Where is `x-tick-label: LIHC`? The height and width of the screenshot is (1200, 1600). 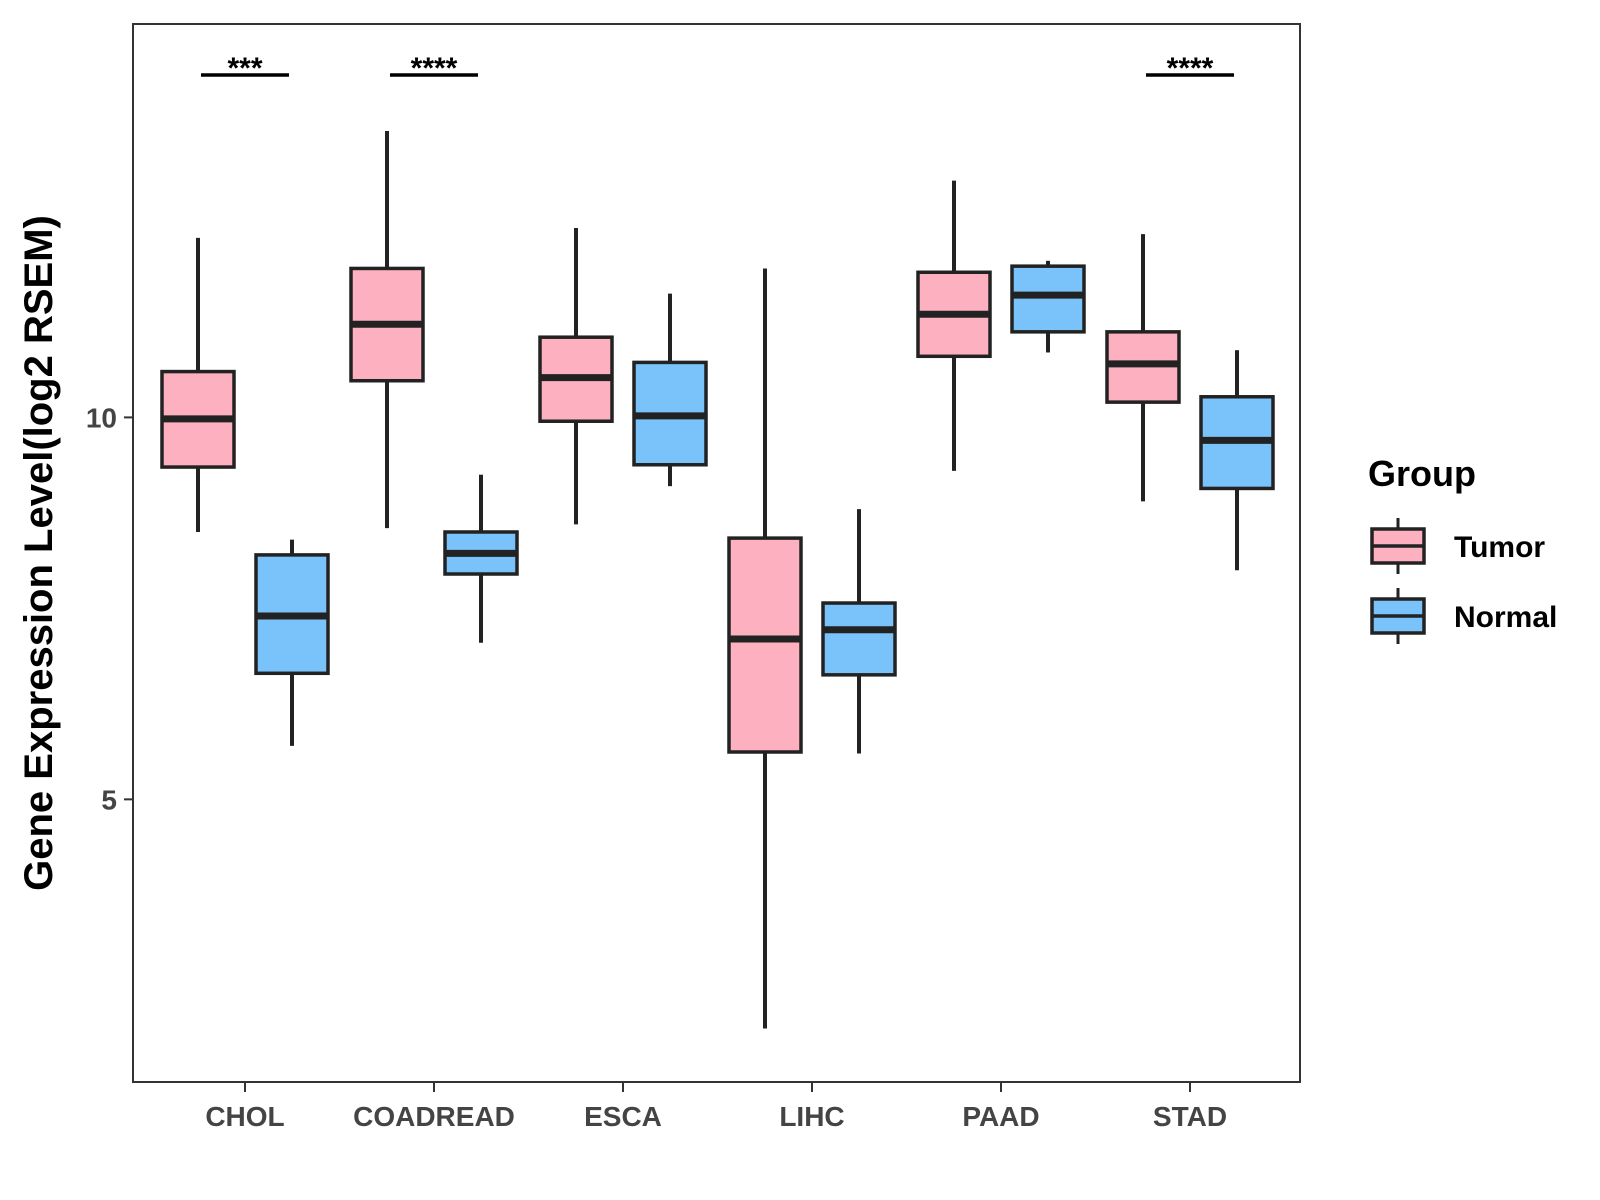 x-tick-label: LIHC is located at coordinates (811, 1116).